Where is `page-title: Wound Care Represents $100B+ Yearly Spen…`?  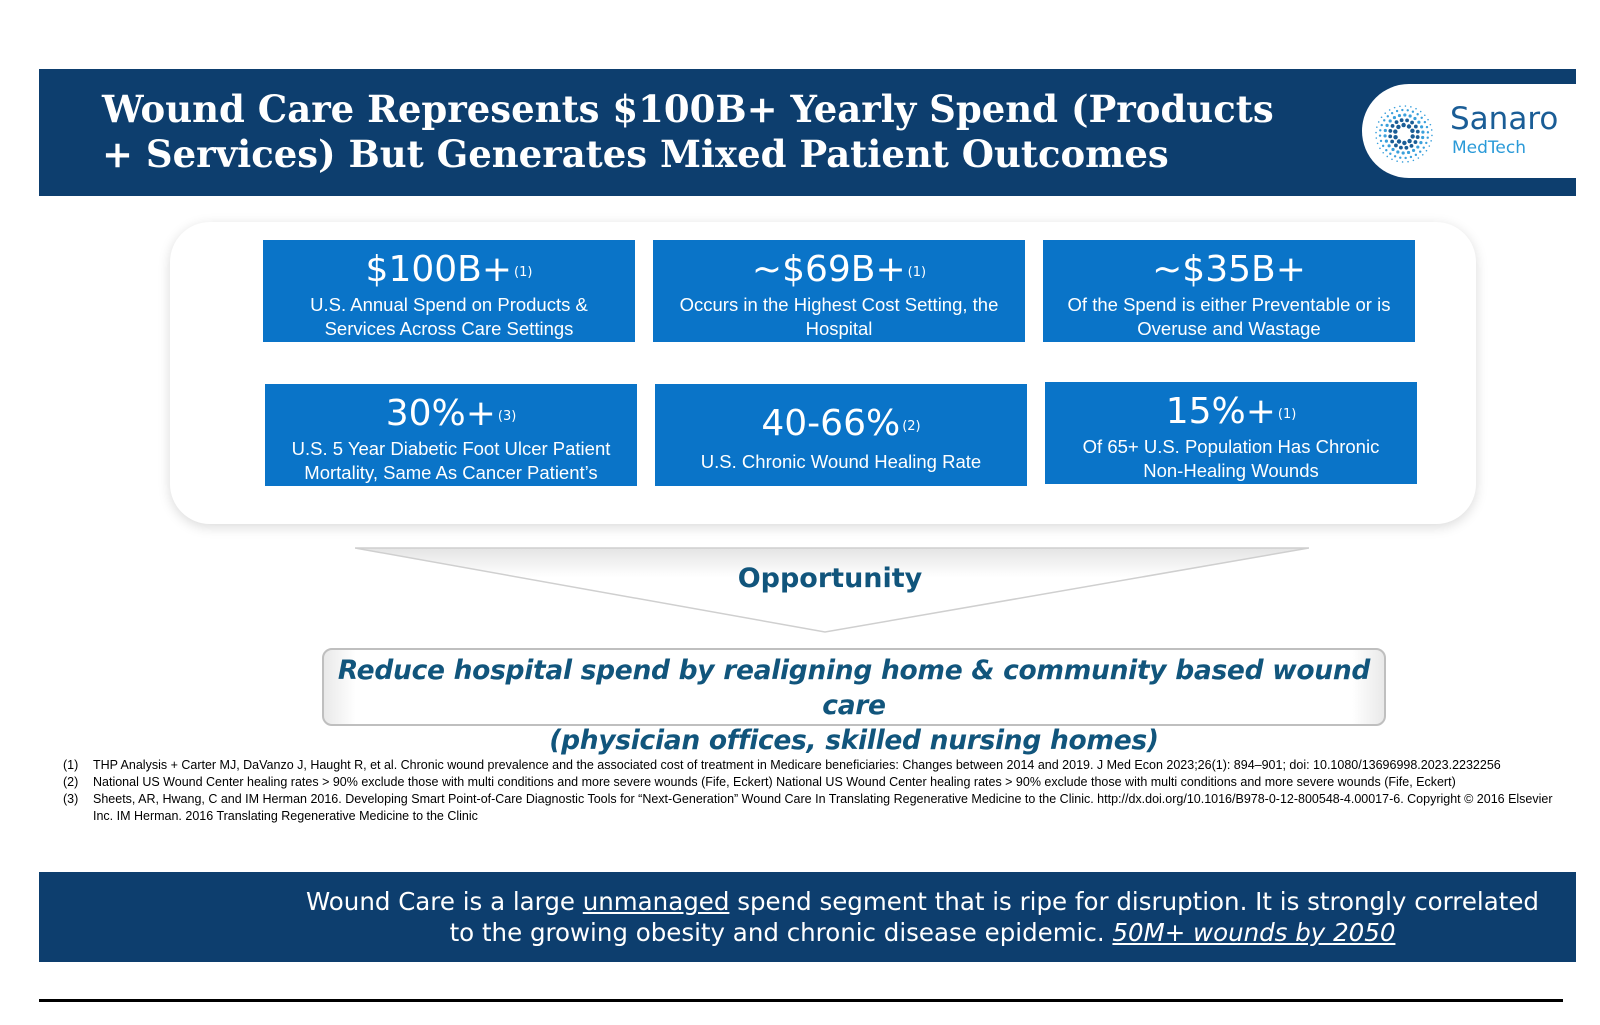
page-title: Wound Care Represents $100B+ Yearly Spen… is located at coordinates (722, 132).